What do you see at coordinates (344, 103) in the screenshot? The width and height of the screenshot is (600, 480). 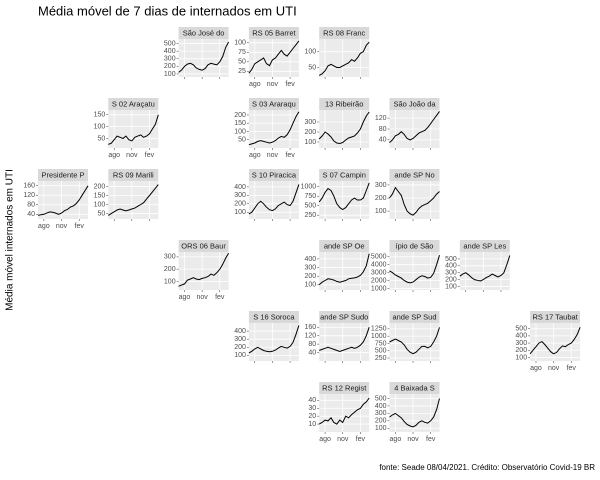 I see `panel-title: 13 Ribeirão` at bounding box center [344, 103].